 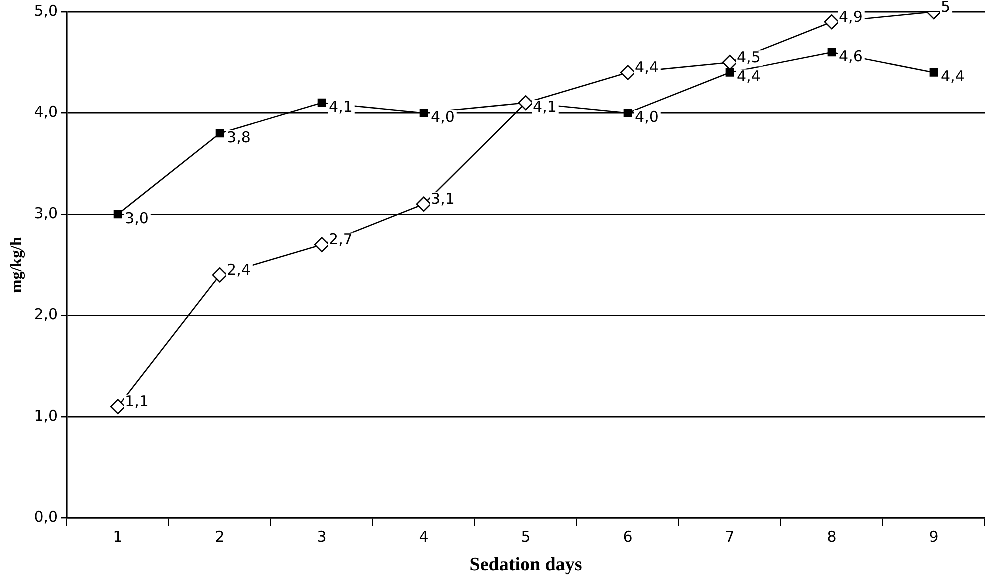 I want to click on y-tick-label: 5,0, so click(x=46, y=11).